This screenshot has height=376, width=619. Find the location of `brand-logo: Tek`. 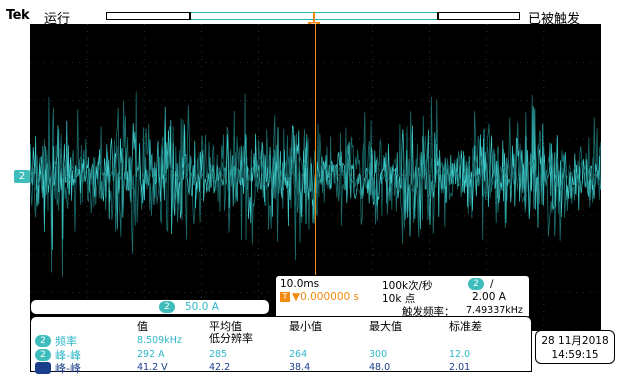

brand-logo: Tek is located at coordinates (18, 15).